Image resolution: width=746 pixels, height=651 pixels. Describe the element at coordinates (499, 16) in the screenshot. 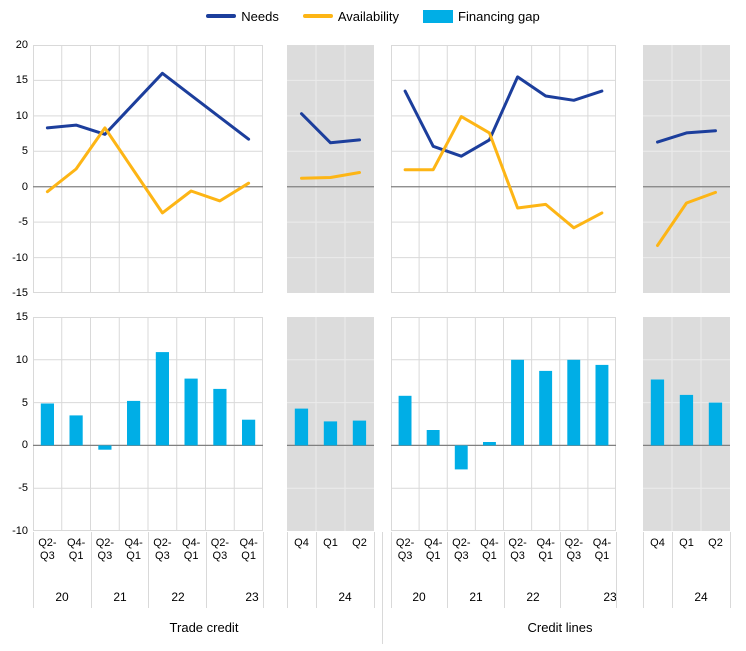

I see `legend-label-financing-gap: Financing gap` at that location.